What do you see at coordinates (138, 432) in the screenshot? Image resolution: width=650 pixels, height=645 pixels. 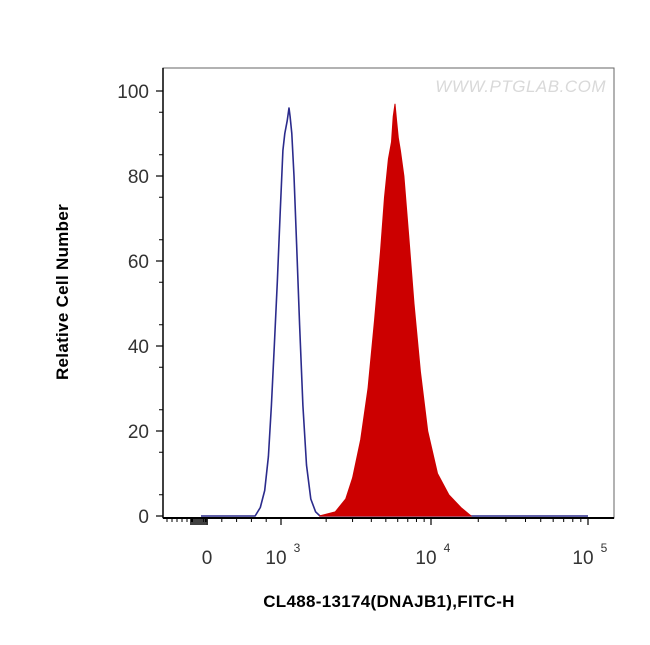 I see `y-tick-label: 20` at bounding box center [138, 432].